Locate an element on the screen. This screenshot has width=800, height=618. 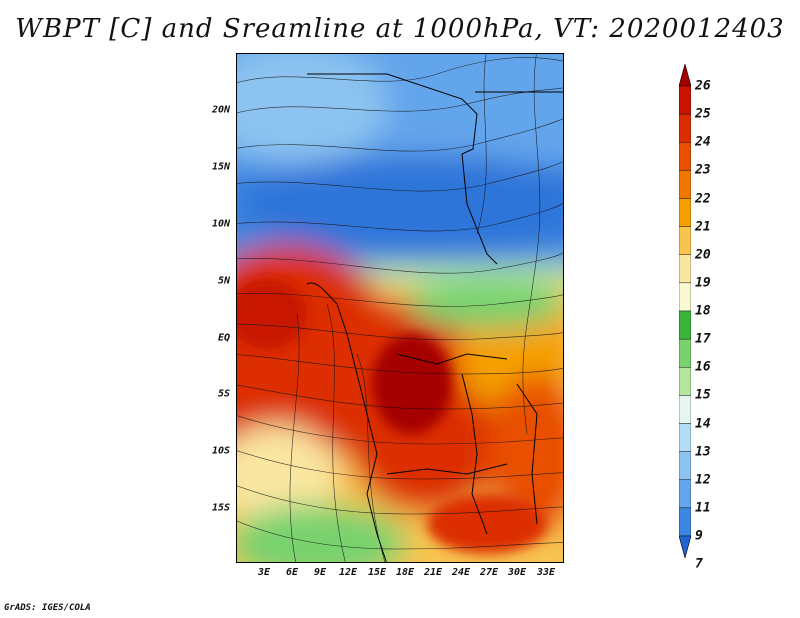
colorbar-label: 13 is located at coordinates (703, 452).